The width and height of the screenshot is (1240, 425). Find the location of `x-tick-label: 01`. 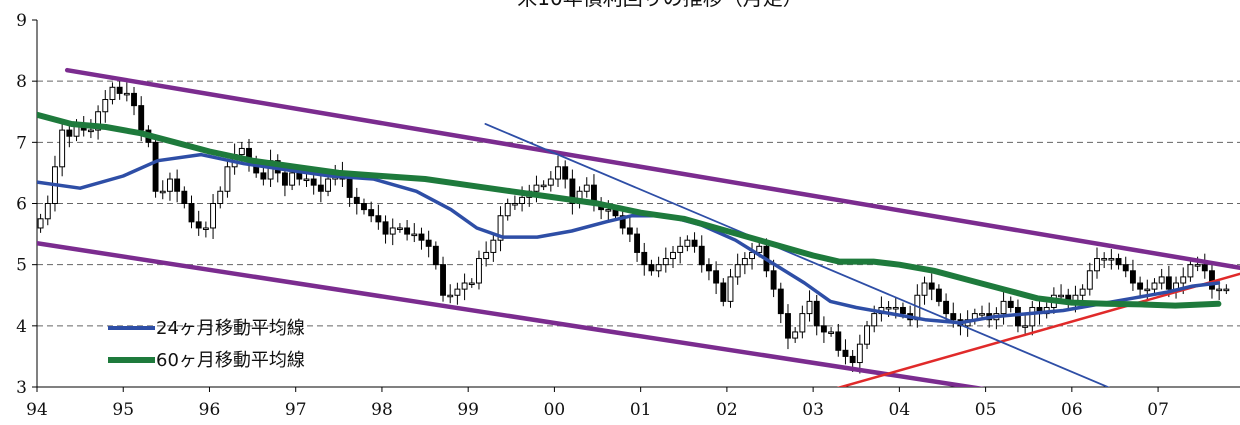

x-tick-label: 01 is located at coordinates (641, 410).